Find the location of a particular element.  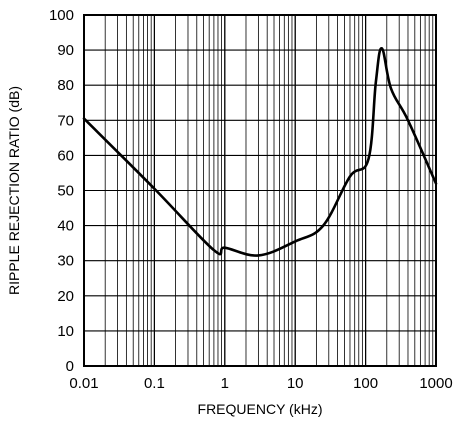

x-tick-labels: 0.01 0.1 1 10 100 1000 is located at coordinates (260, 383).